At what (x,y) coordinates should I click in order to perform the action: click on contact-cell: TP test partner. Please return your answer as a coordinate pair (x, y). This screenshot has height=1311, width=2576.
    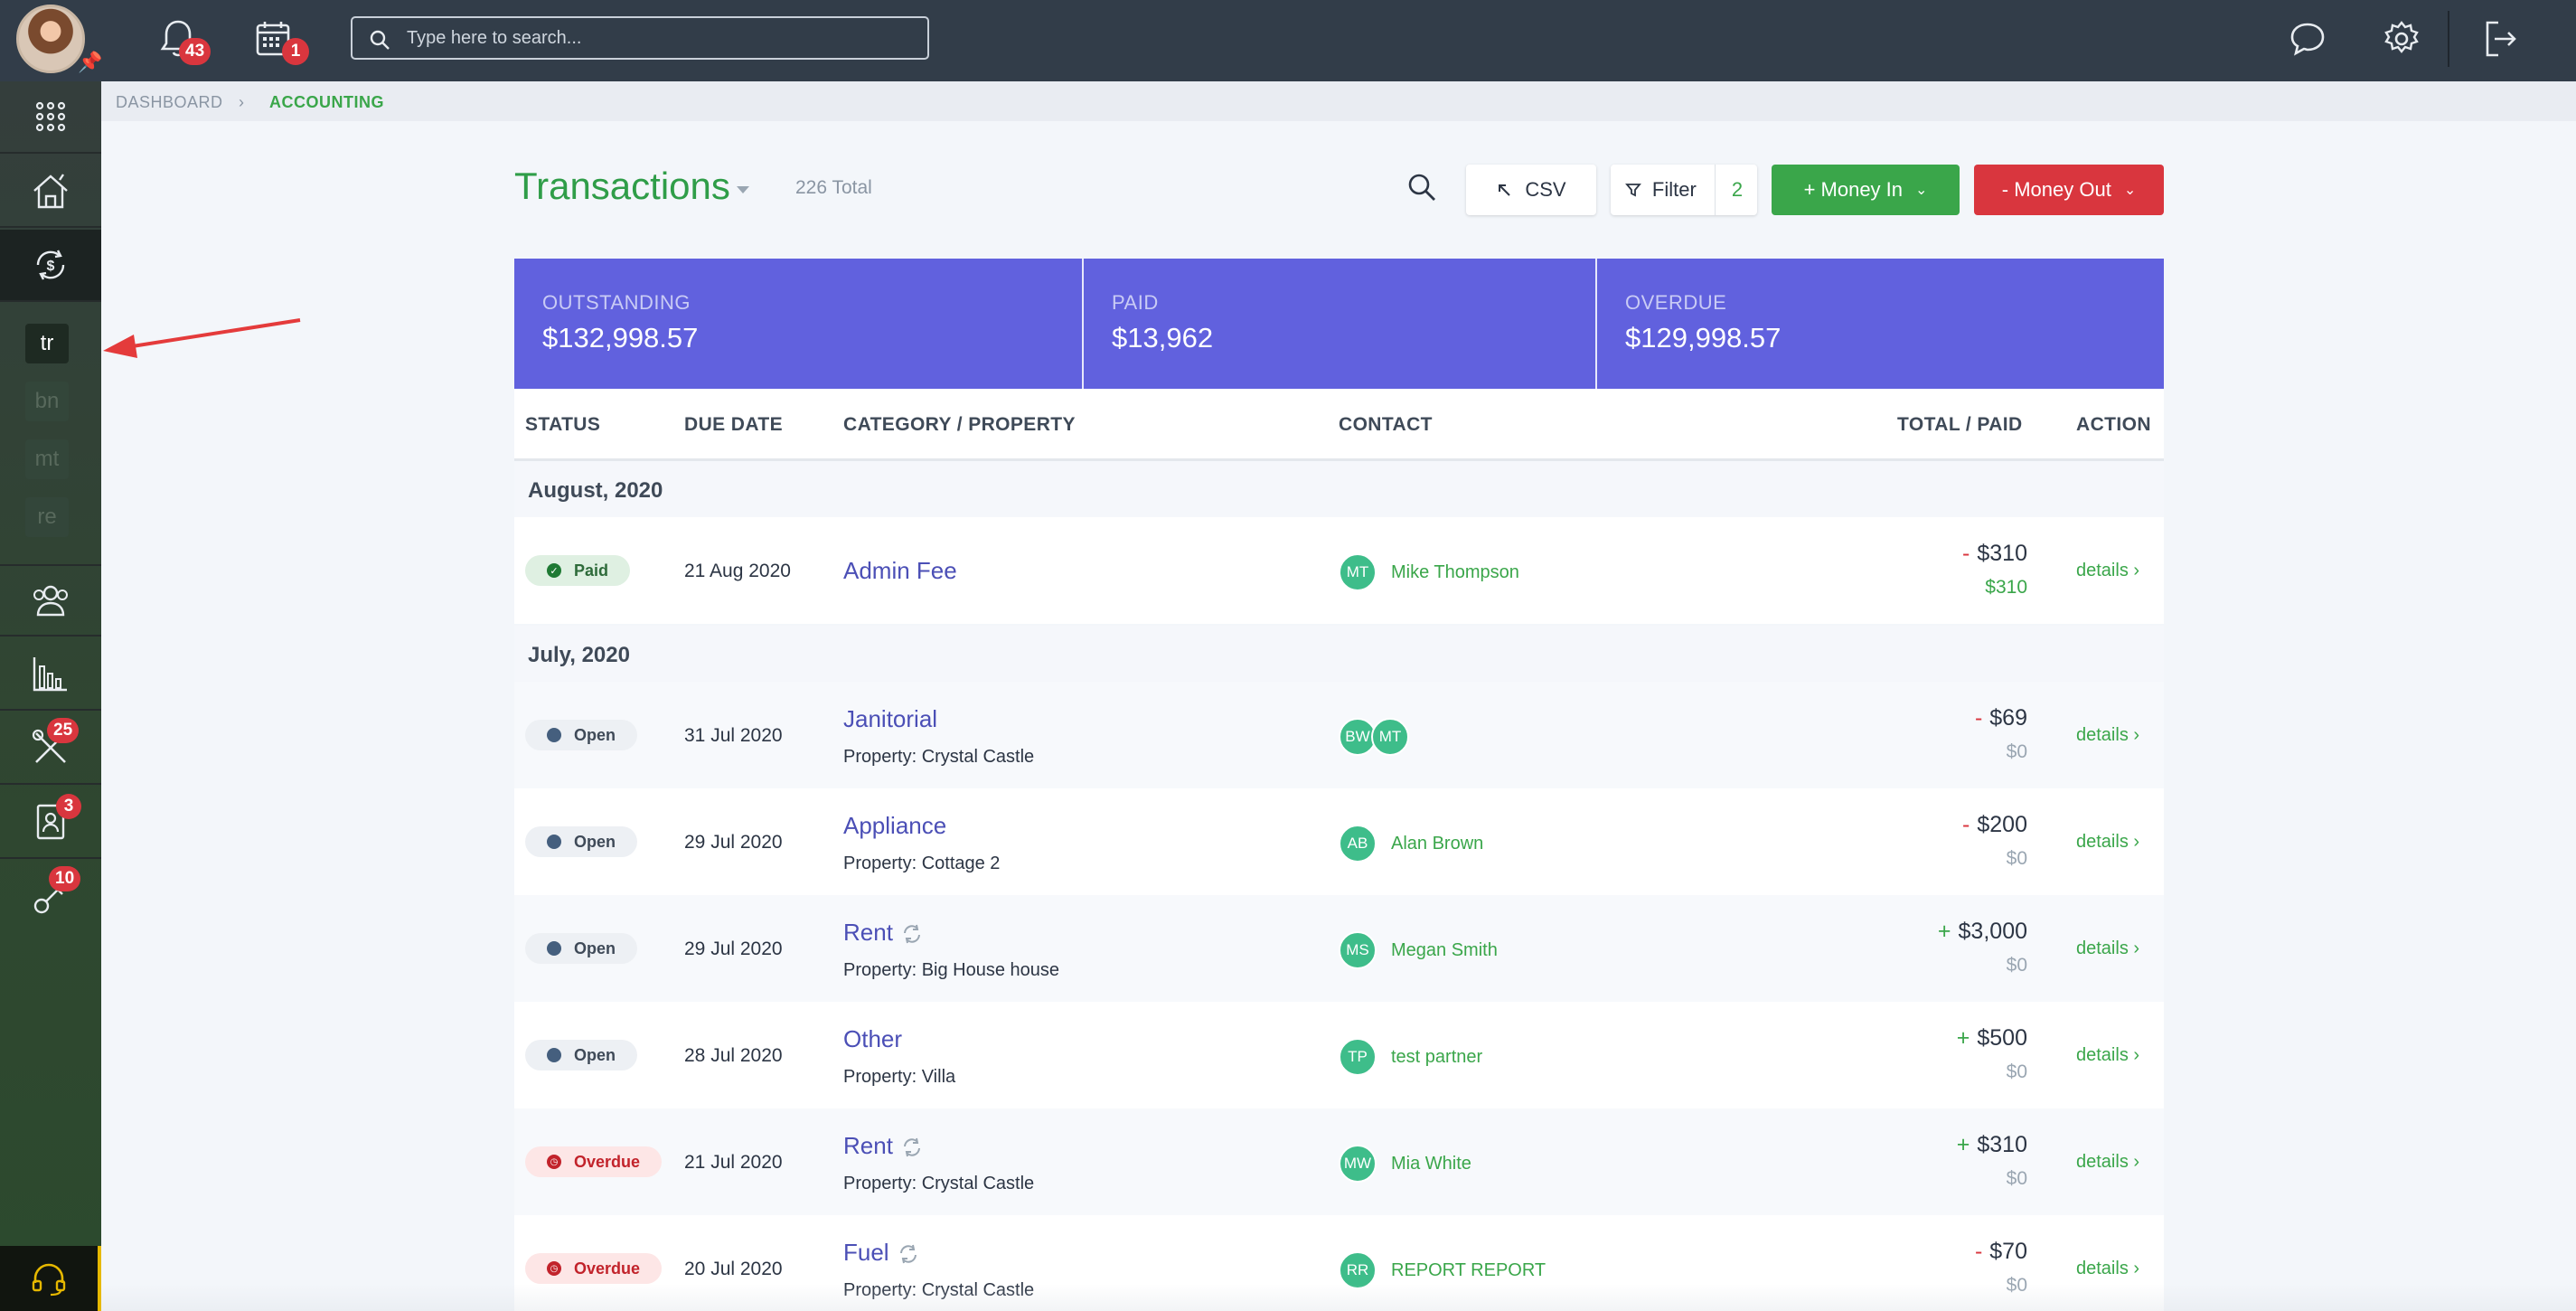
    Looking at the image, I should click on (1411, 1057).